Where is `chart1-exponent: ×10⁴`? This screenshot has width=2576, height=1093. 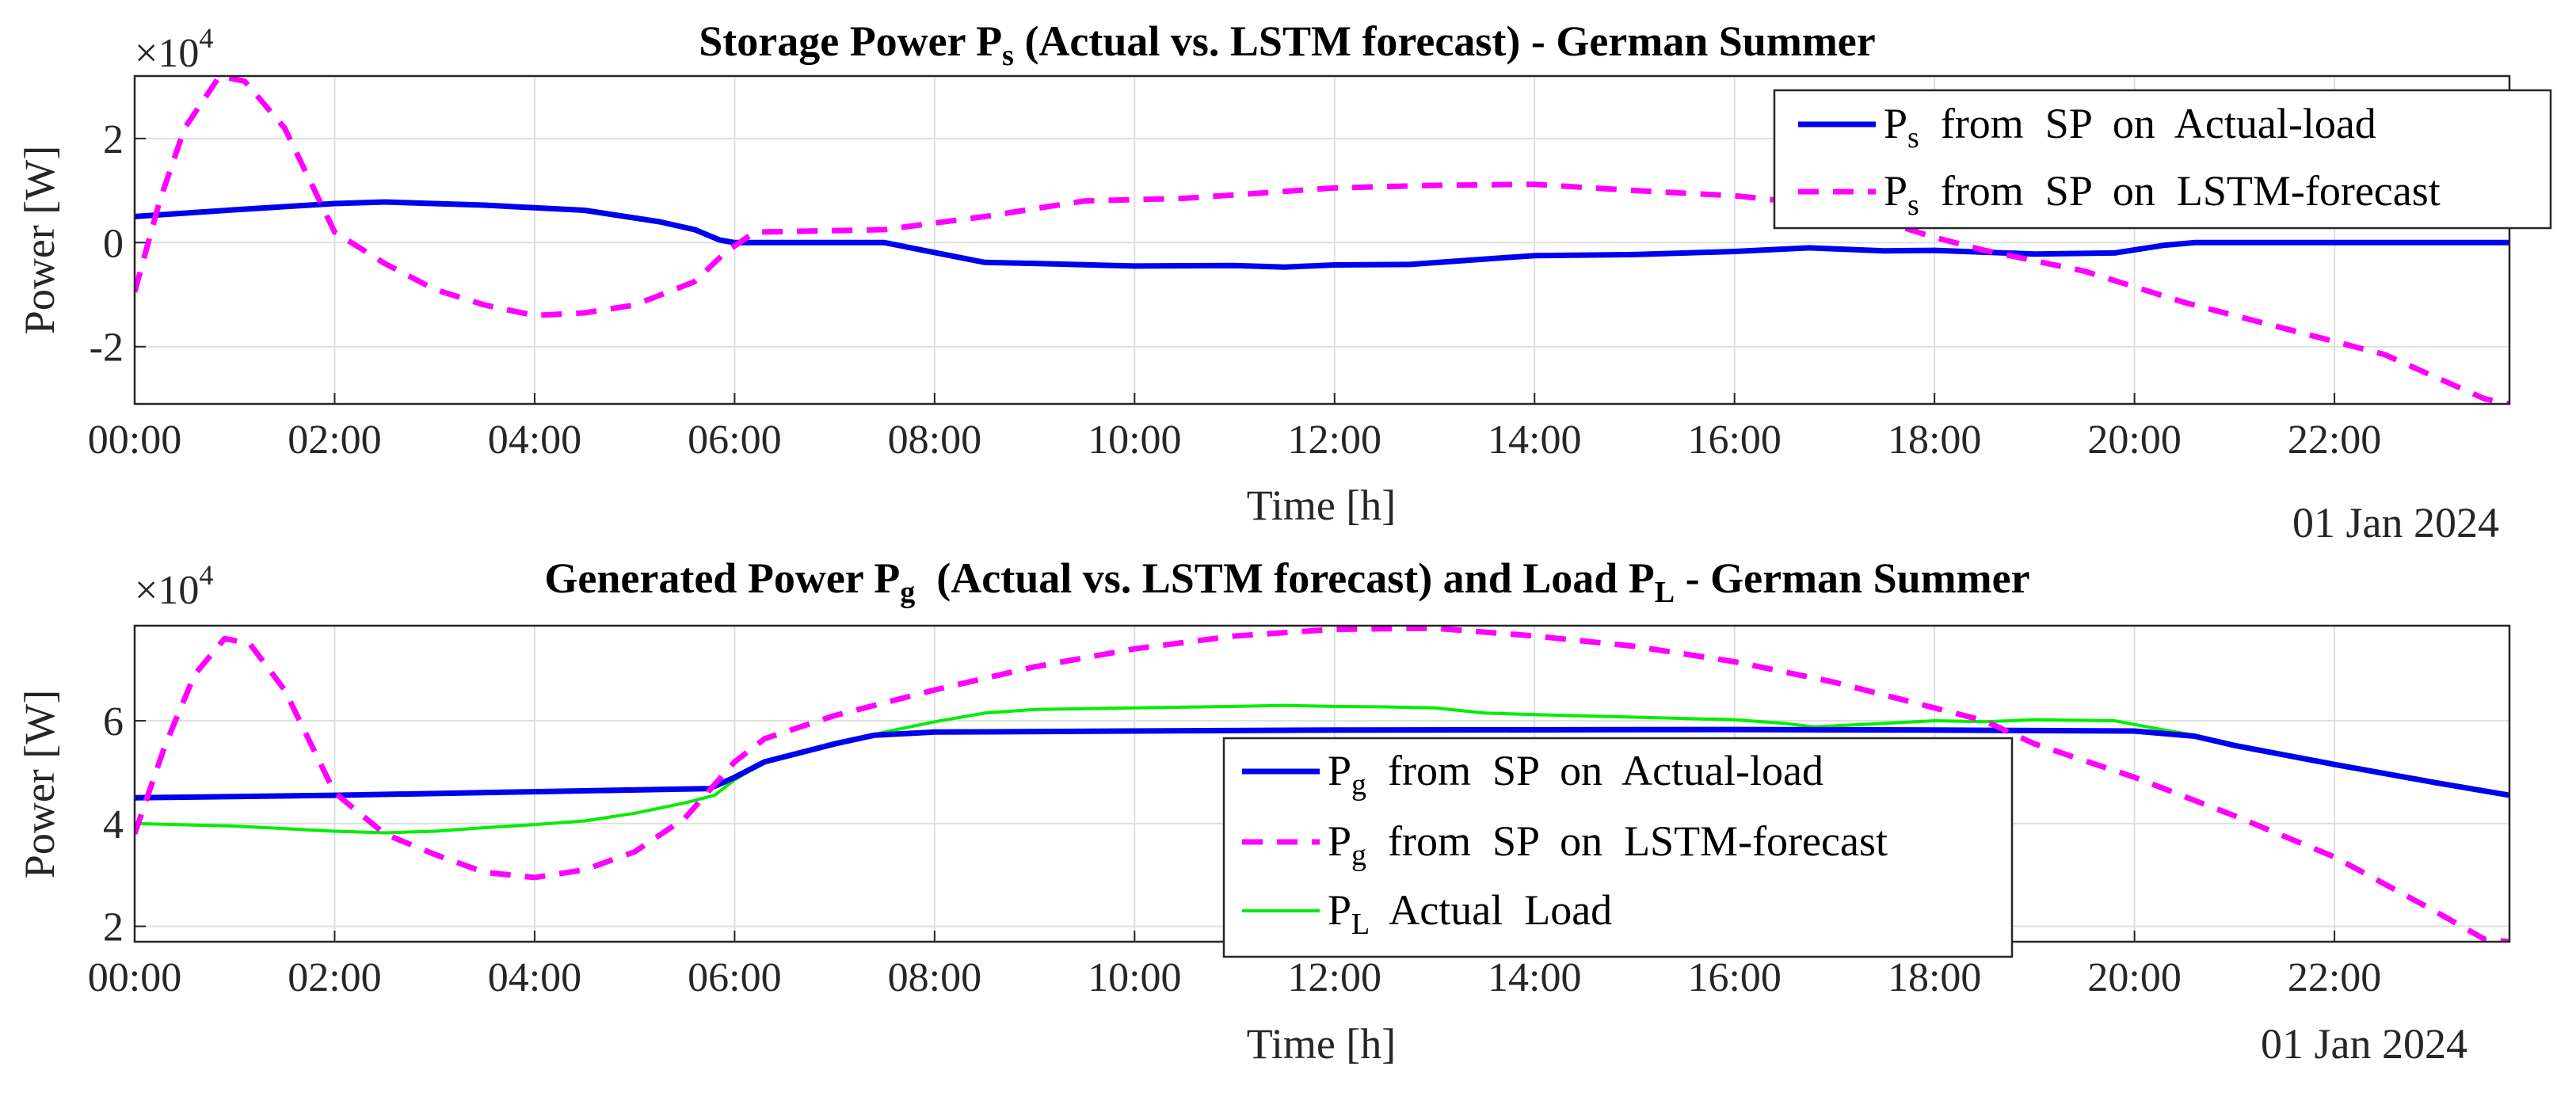
chart1-exponent: ×10⁴ is located at coordinates (174, 49).